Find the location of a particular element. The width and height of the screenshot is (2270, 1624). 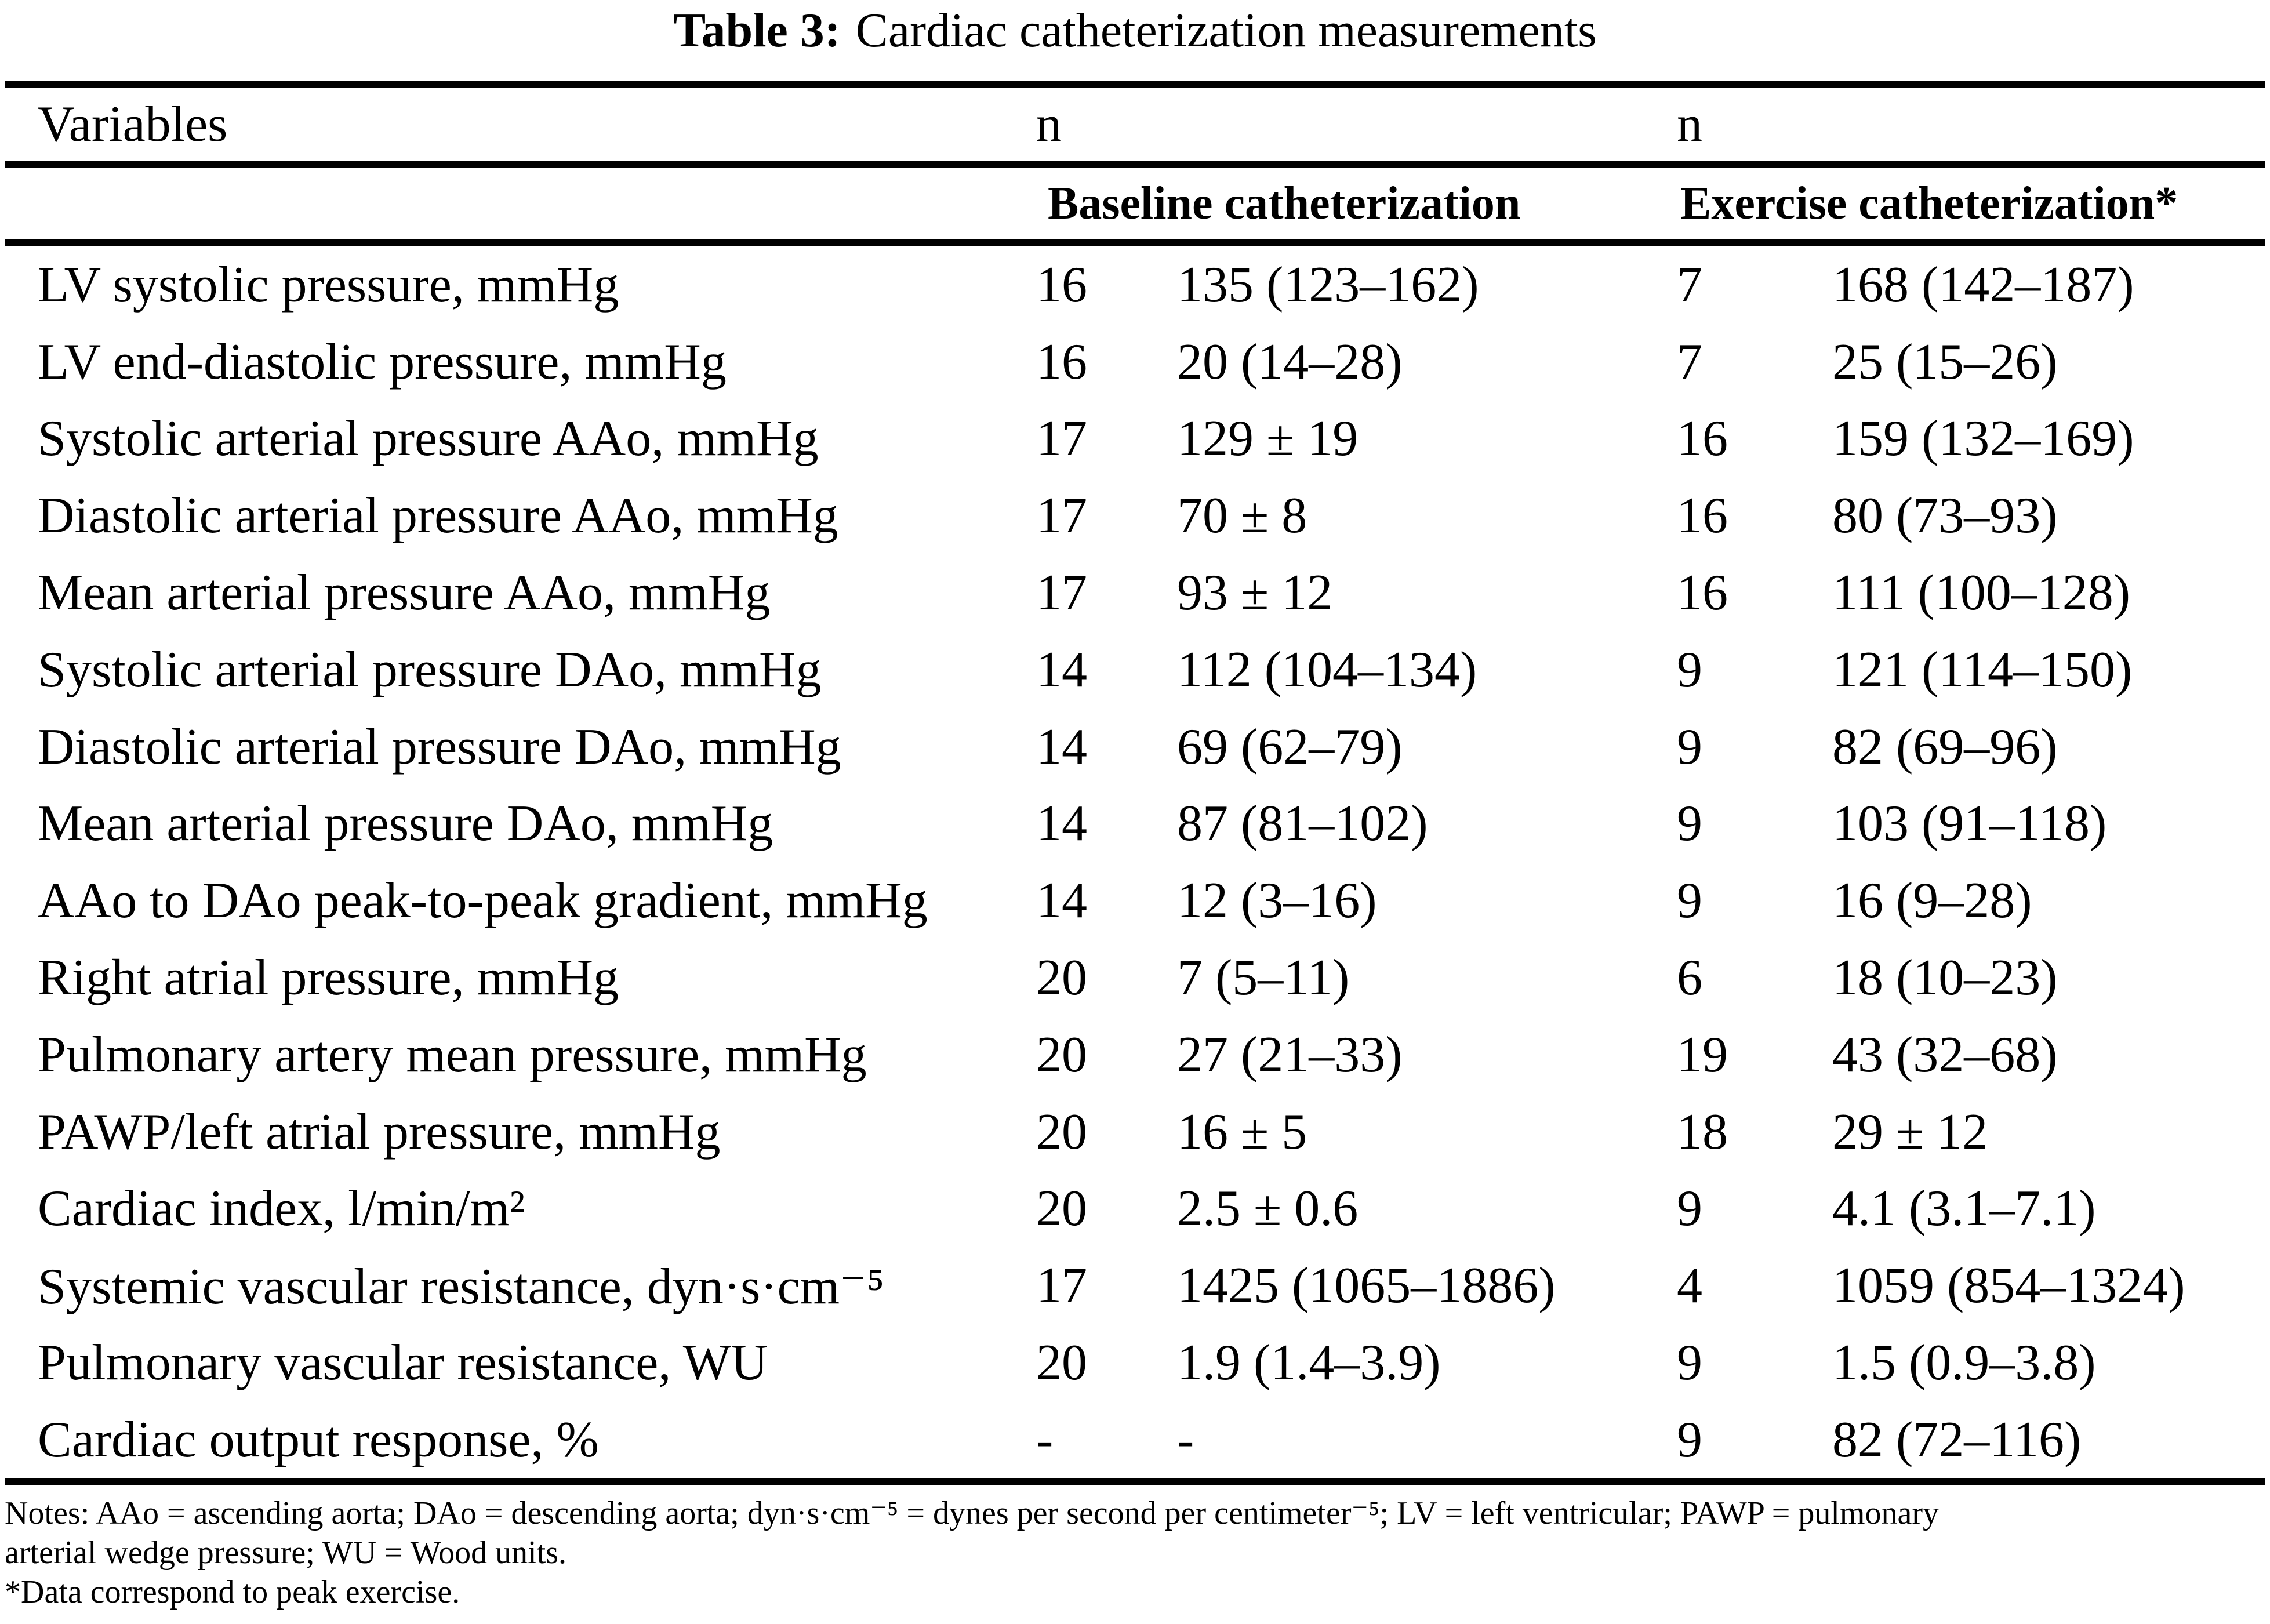

cell-exercise-value: 121 (114–150) is located at coordinates (1983, 669).